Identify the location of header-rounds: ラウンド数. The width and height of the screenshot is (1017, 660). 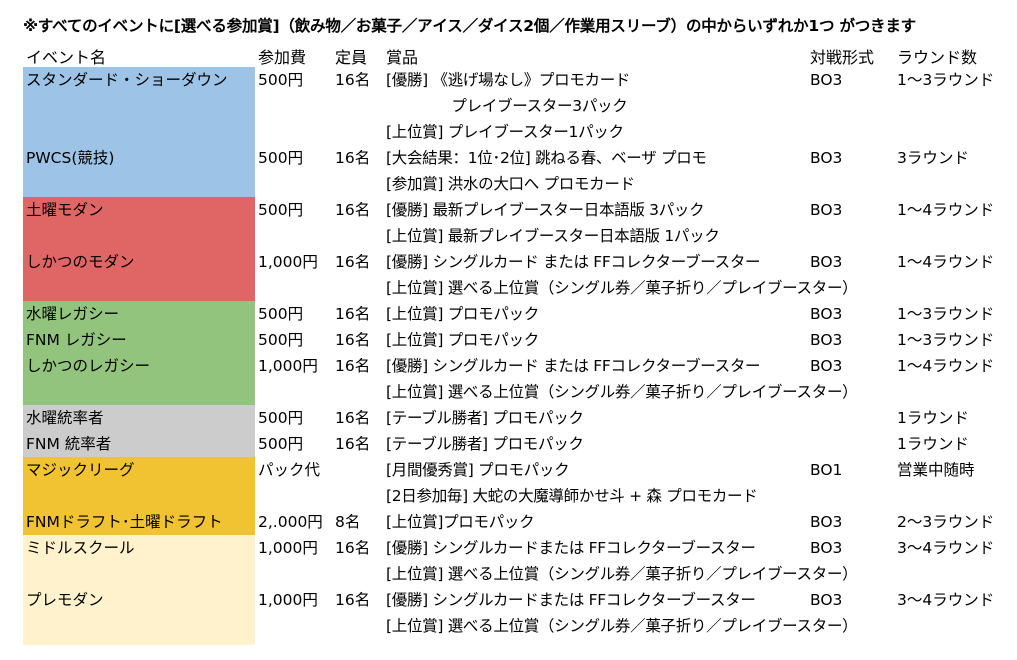
(937, 57).